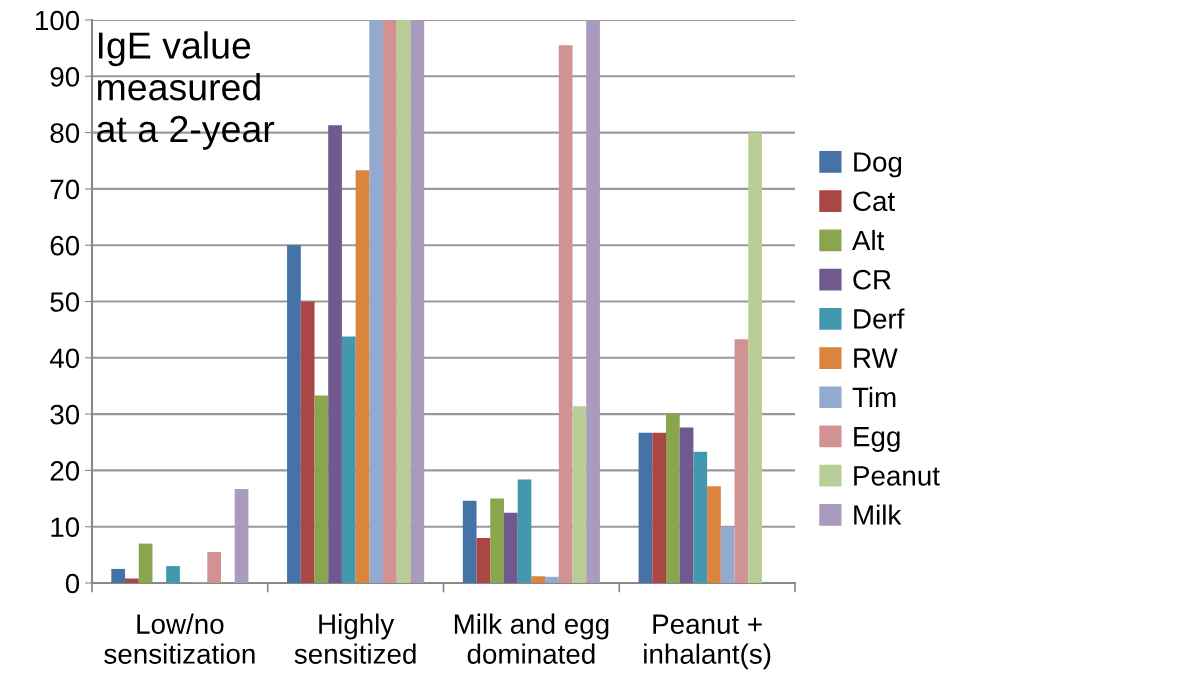 The width and height of the screenshot is (1201, 691). What do you see at coordinates (64, 358) in the screenshot?
I see `y-tick-label: 40` at bounding box center [64, 358].